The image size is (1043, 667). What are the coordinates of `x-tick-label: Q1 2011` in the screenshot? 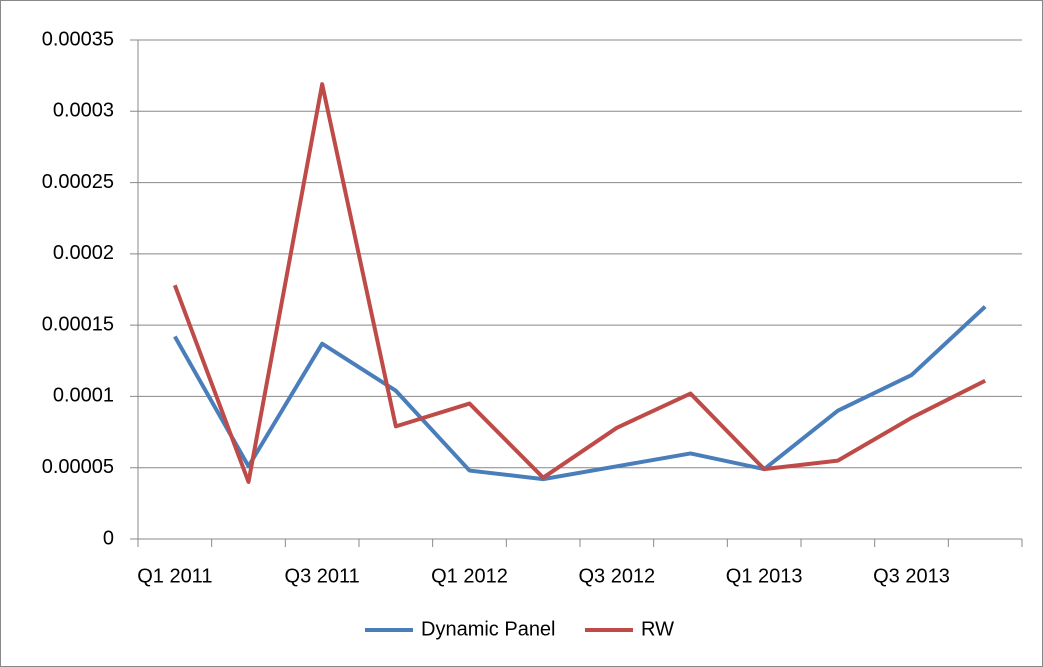 It's located at (174, 576).